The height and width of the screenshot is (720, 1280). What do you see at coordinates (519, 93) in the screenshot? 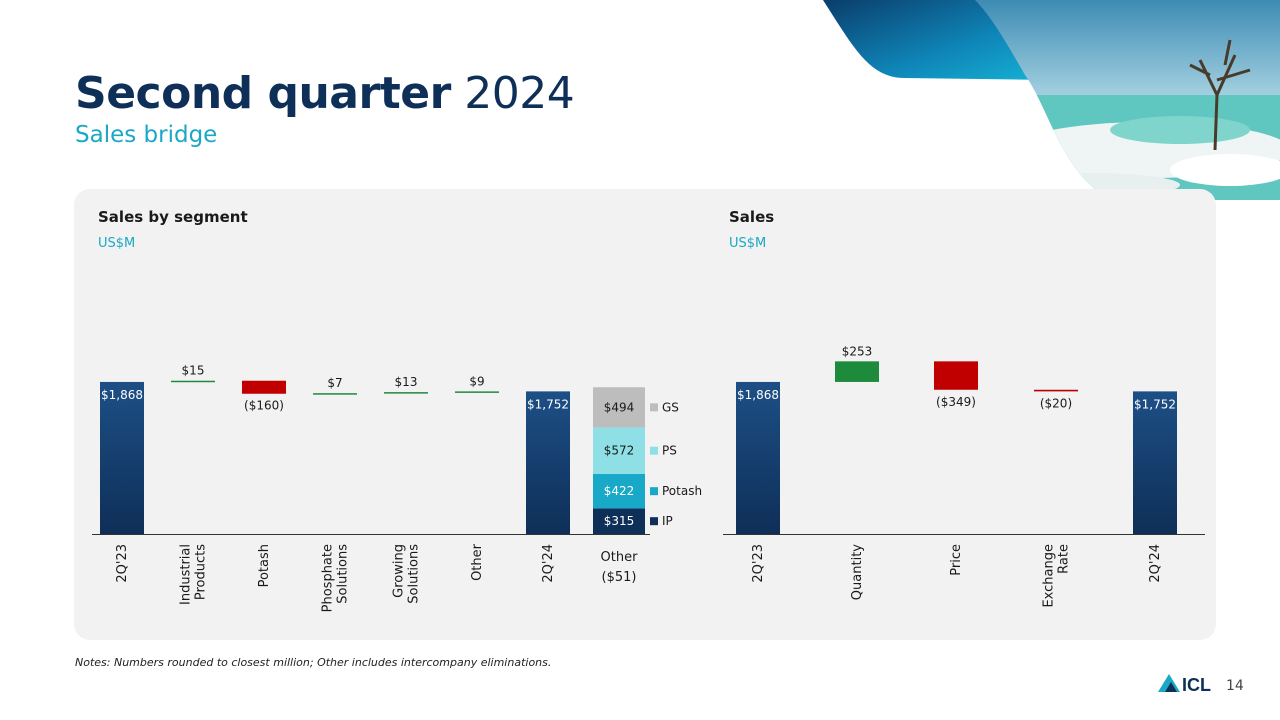
I see `title-year: 2024` at bounding box center [519, 93].